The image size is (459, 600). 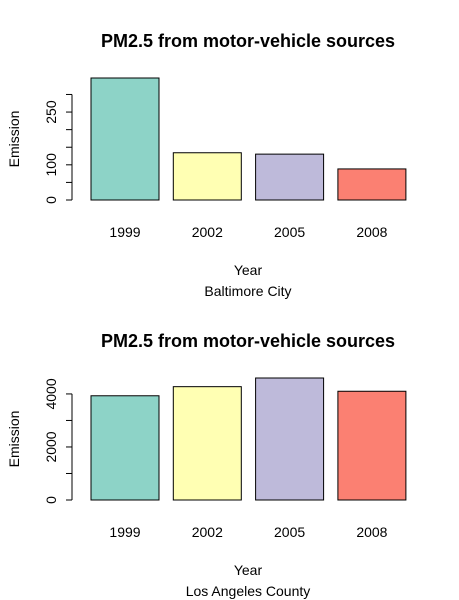 I want to click on chart-1-bar-1999, so click(x=125, y=139).